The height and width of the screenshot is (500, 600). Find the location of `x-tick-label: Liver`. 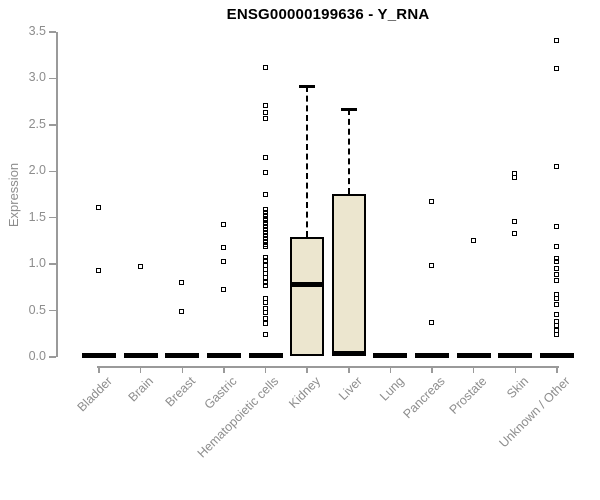

x-tick-label: Liver is located at coordinates (350, 389).